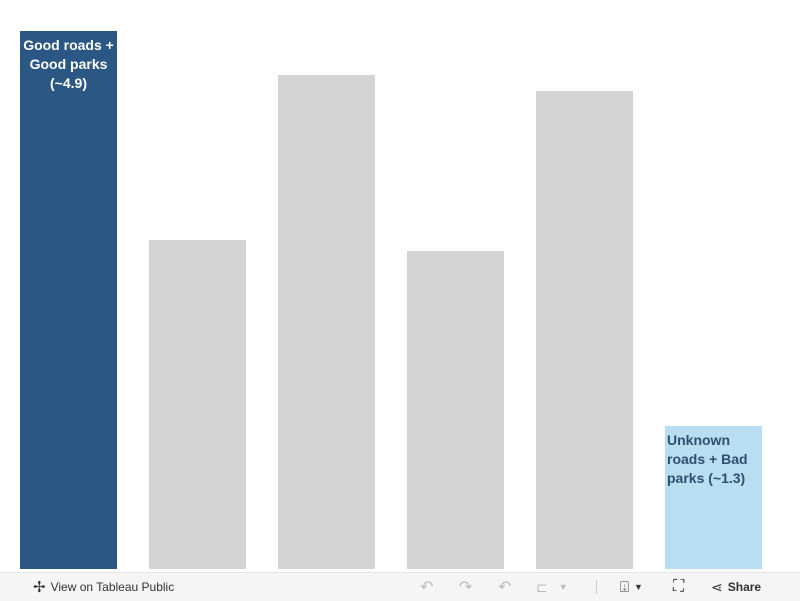  I want to click on view-on-tableau-public-label: View on Tableau Public, so click(112, 587).